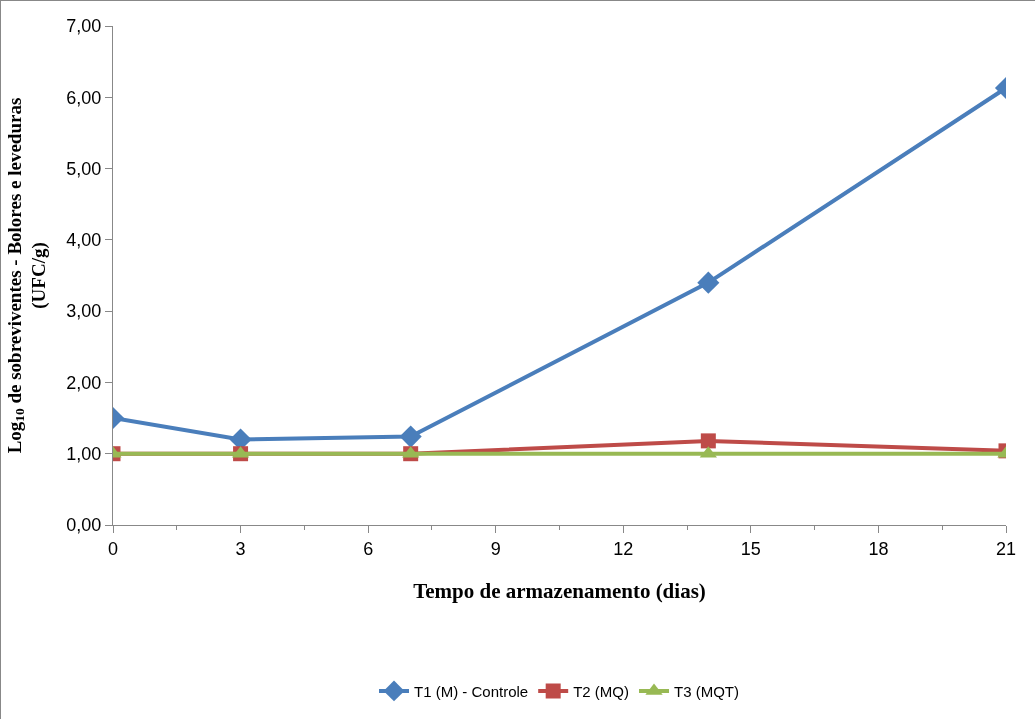 The width and height of the screenshot is (1035, 719). Describe the element at coordinates (495, 548) in the screenshot. I see `x-tick-label: 9` at that location.